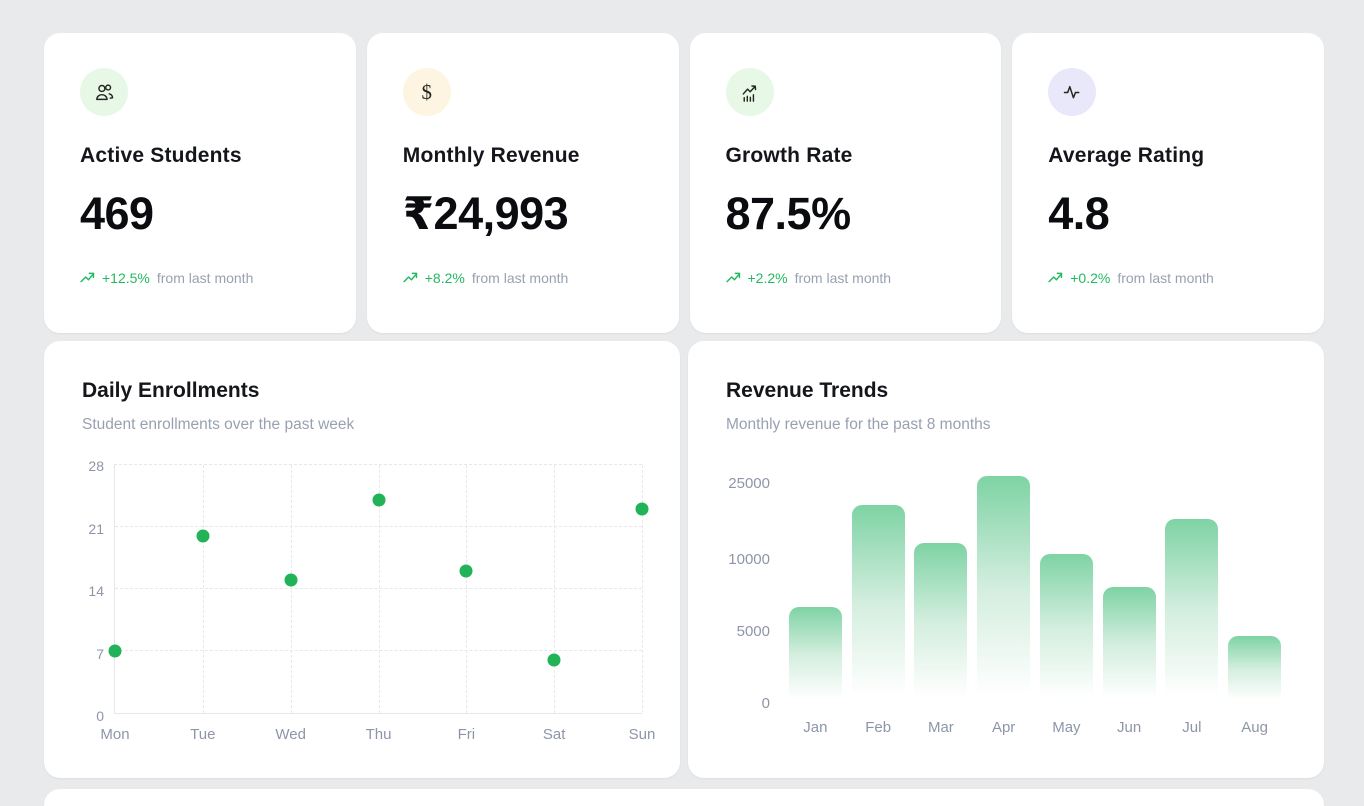 The image size is (1364, 806). What do you see at coordinates (1079, 213) in the screenshot?
I see `stat-value: 4.8` at bounding box center [1079, 213].